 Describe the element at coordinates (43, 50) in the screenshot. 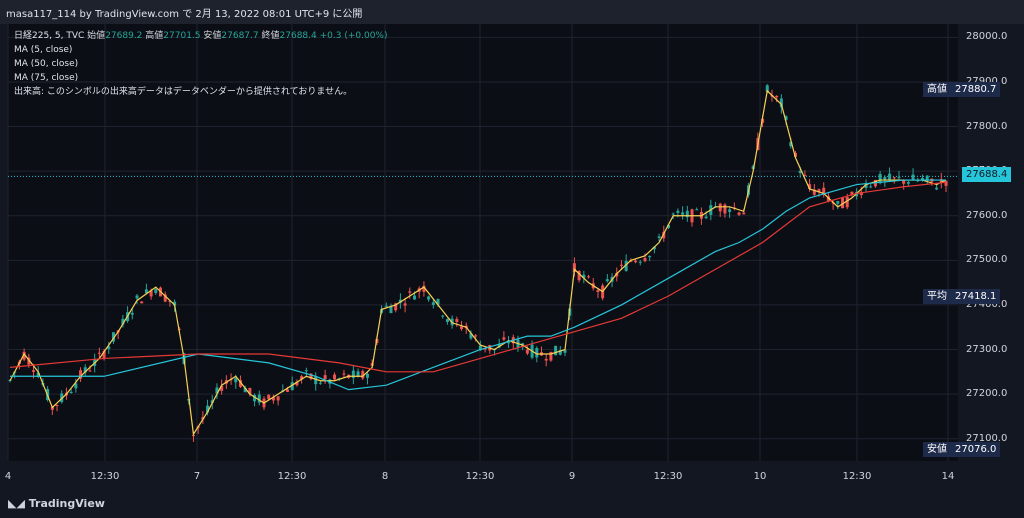

I see `ma5-legend: MA (5, close)` at that location.